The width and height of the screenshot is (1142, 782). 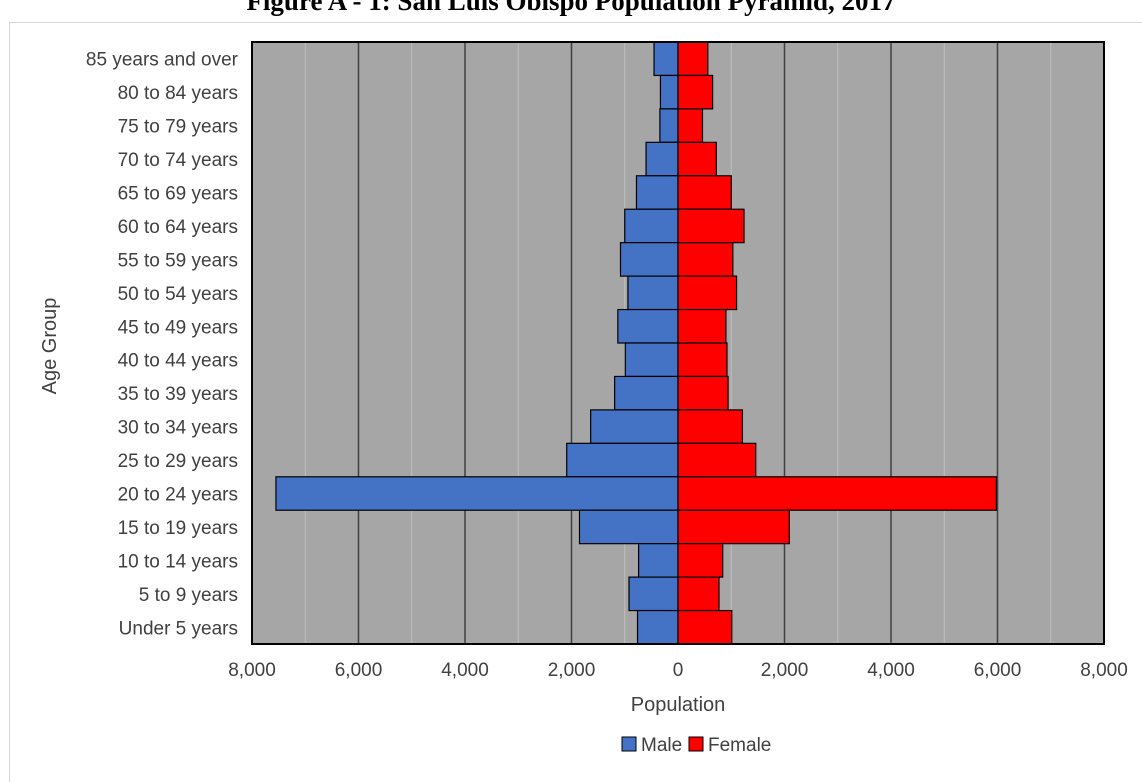 I want to click on legend: Male Female, so click(x=696, y=745).